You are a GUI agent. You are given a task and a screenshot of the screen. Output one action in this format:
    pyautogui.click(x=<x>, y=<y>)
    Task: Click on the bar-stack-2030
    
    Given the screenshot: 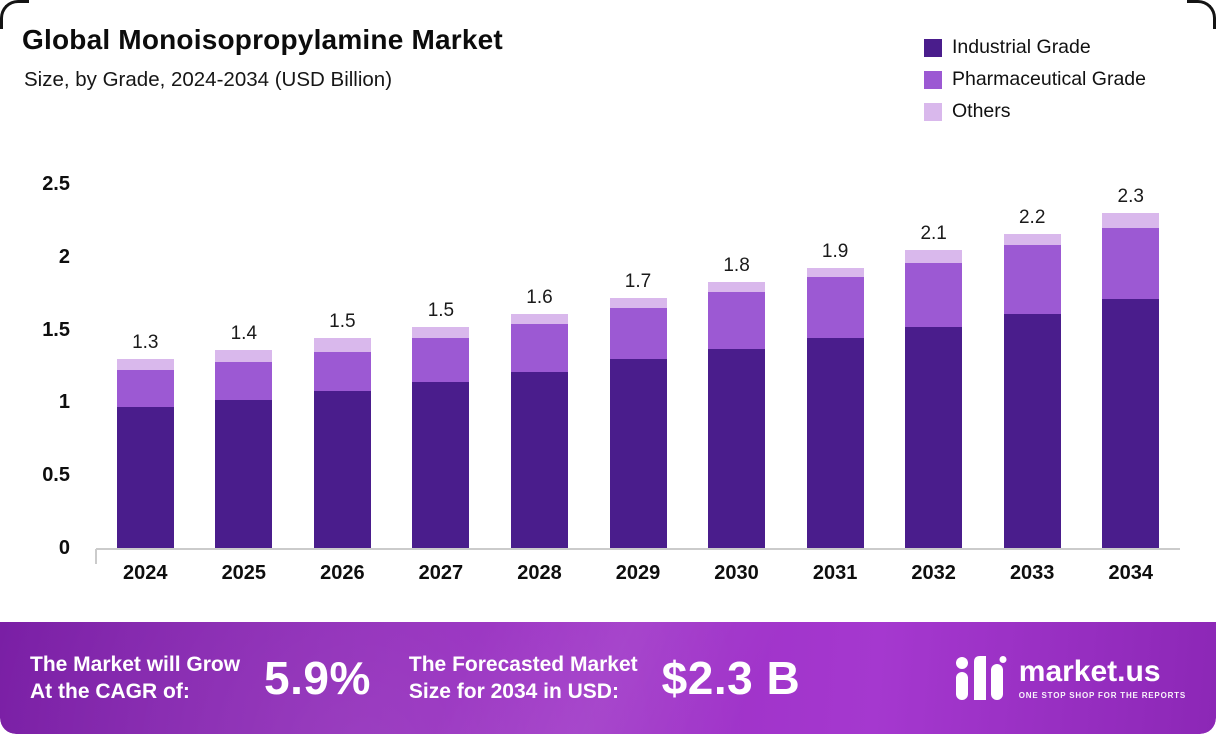 What is the action you would take?
    pyautogui.click(x=737, y=414)
    